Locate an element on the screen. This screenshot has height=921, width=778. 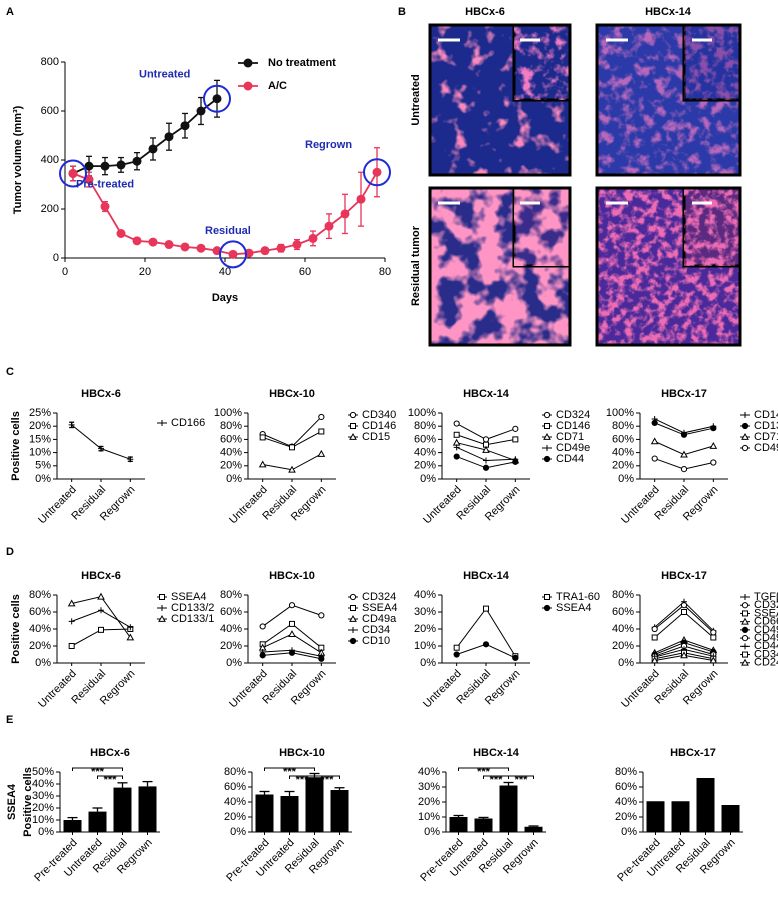
row-label: Residual tumor is located at coordinates (416, 265).